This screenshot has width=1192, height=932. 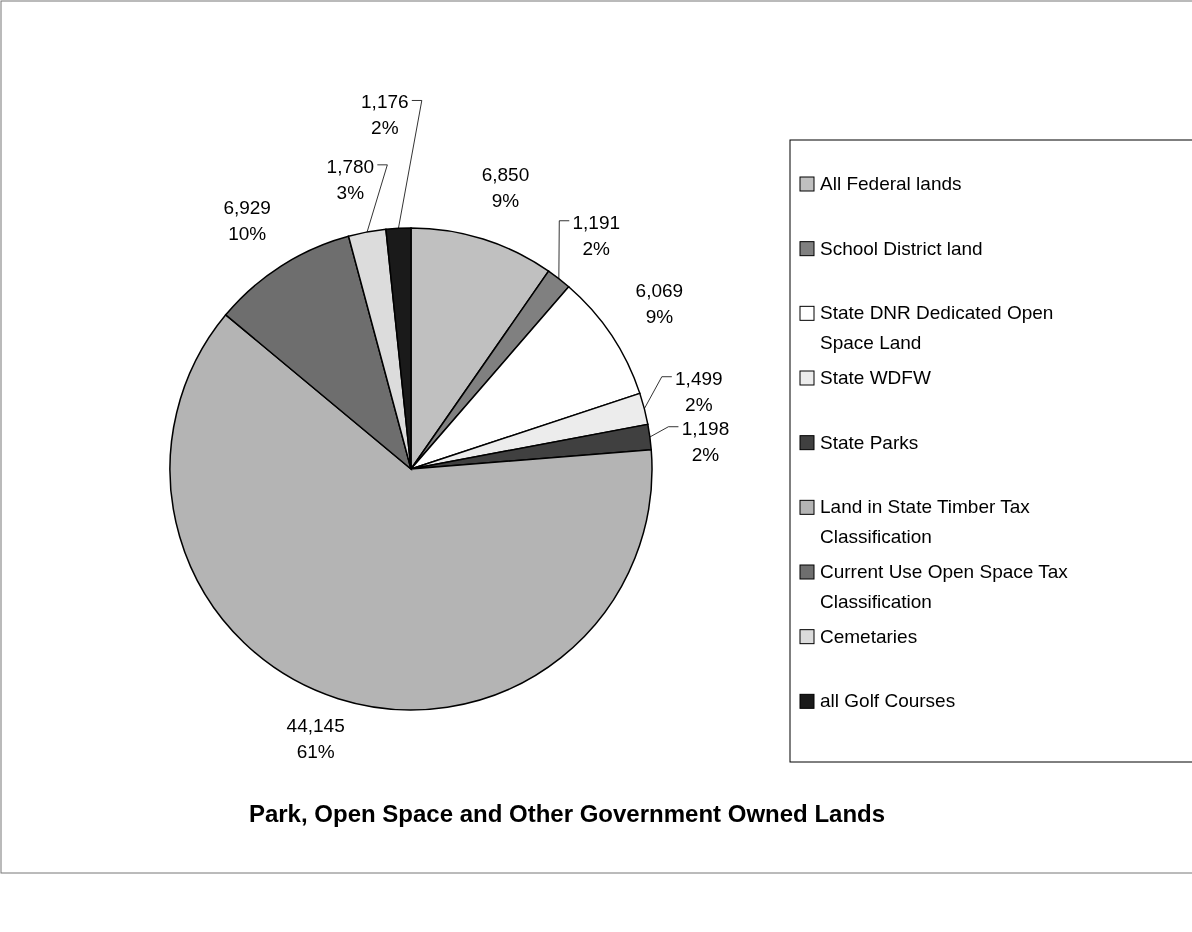 I want to click on data-label: 6,929 10%, so click(x=247, y=220).